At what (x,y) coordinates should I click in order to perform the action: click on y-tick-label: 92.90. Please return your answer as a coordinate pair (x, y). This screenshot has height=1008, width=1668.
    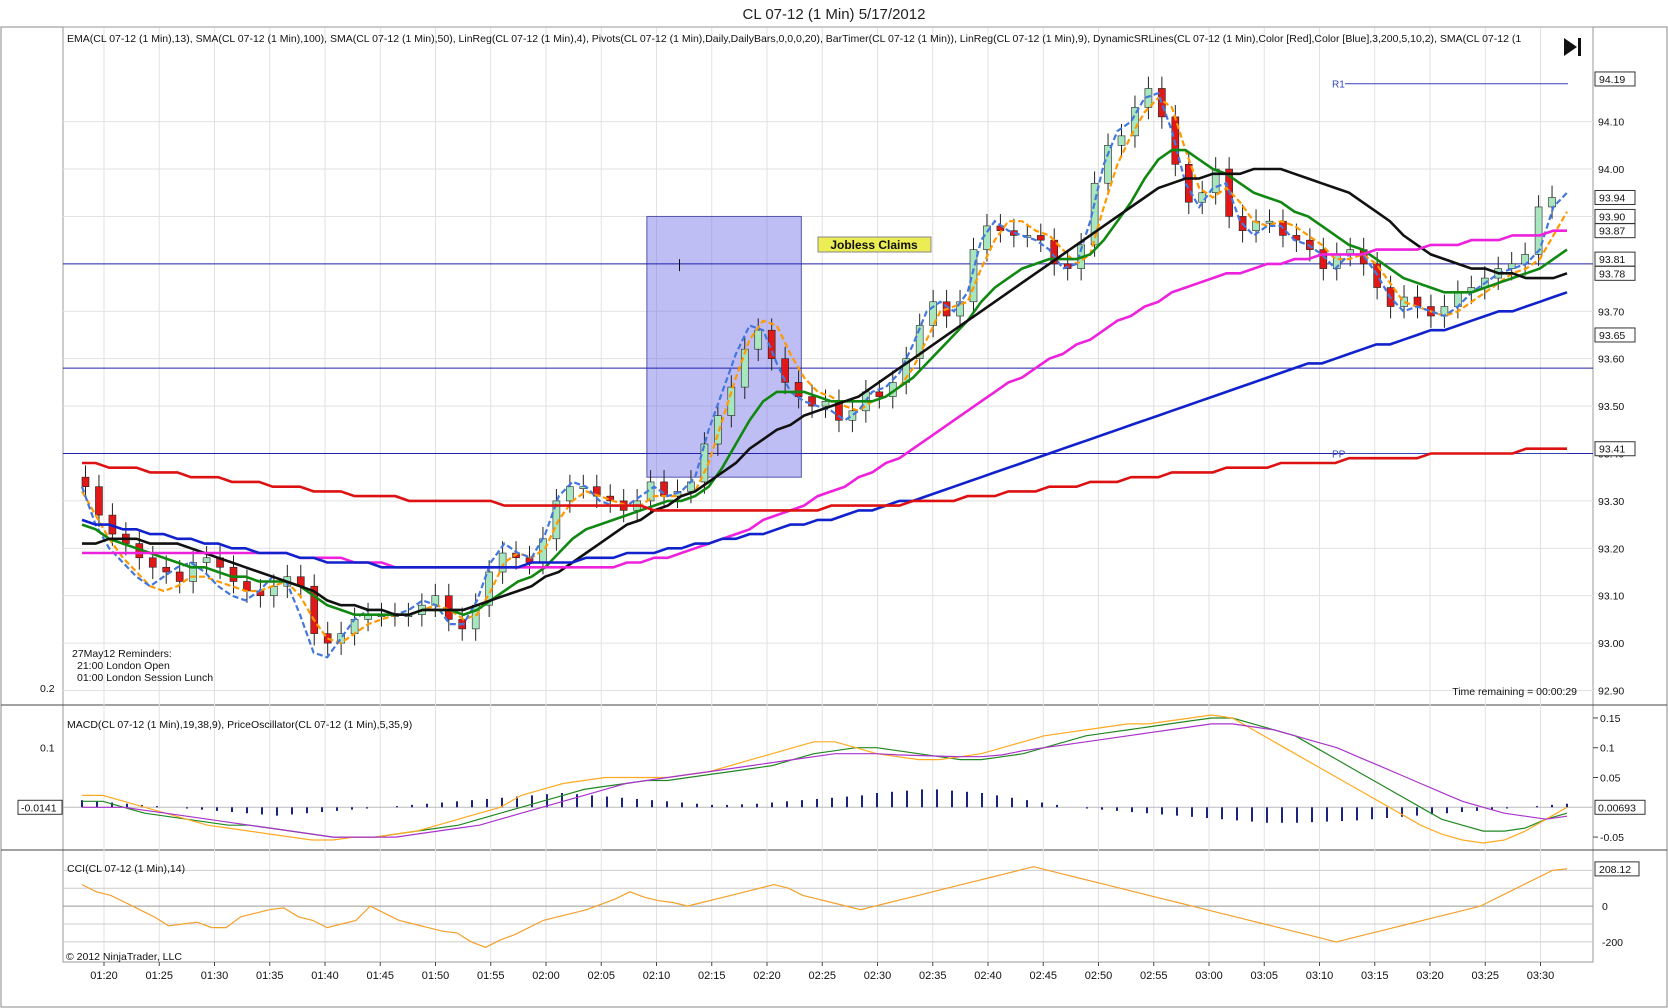
    Looking at the image, I should click on (1611, 692).